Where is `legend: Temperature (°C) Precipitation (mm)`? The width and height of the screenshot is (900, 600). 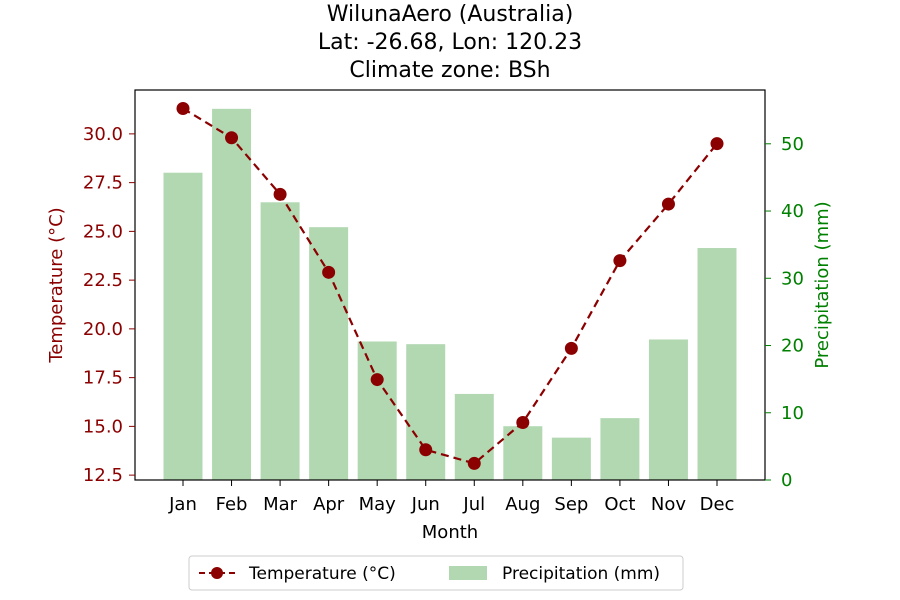 legend: Temperature (°C) Precipitation (mm) is located at coordinates (436, 573).